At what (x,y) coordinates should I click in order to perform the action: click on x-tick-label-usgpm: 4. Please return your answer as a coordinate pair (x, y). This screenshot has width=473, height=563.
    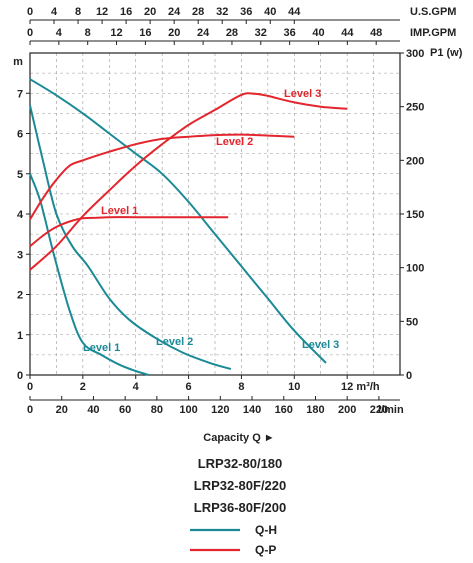
    Looking at the image, I should click on (54, 12).